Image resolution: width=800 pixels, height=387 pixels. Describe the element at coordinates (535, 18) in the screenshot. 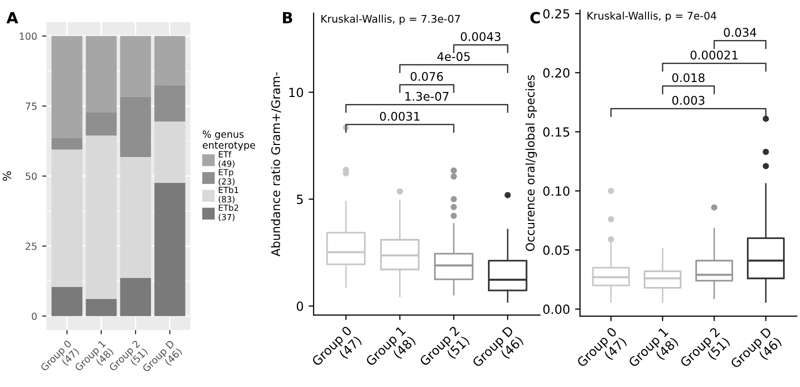

I see `chart-title: C` at that location.